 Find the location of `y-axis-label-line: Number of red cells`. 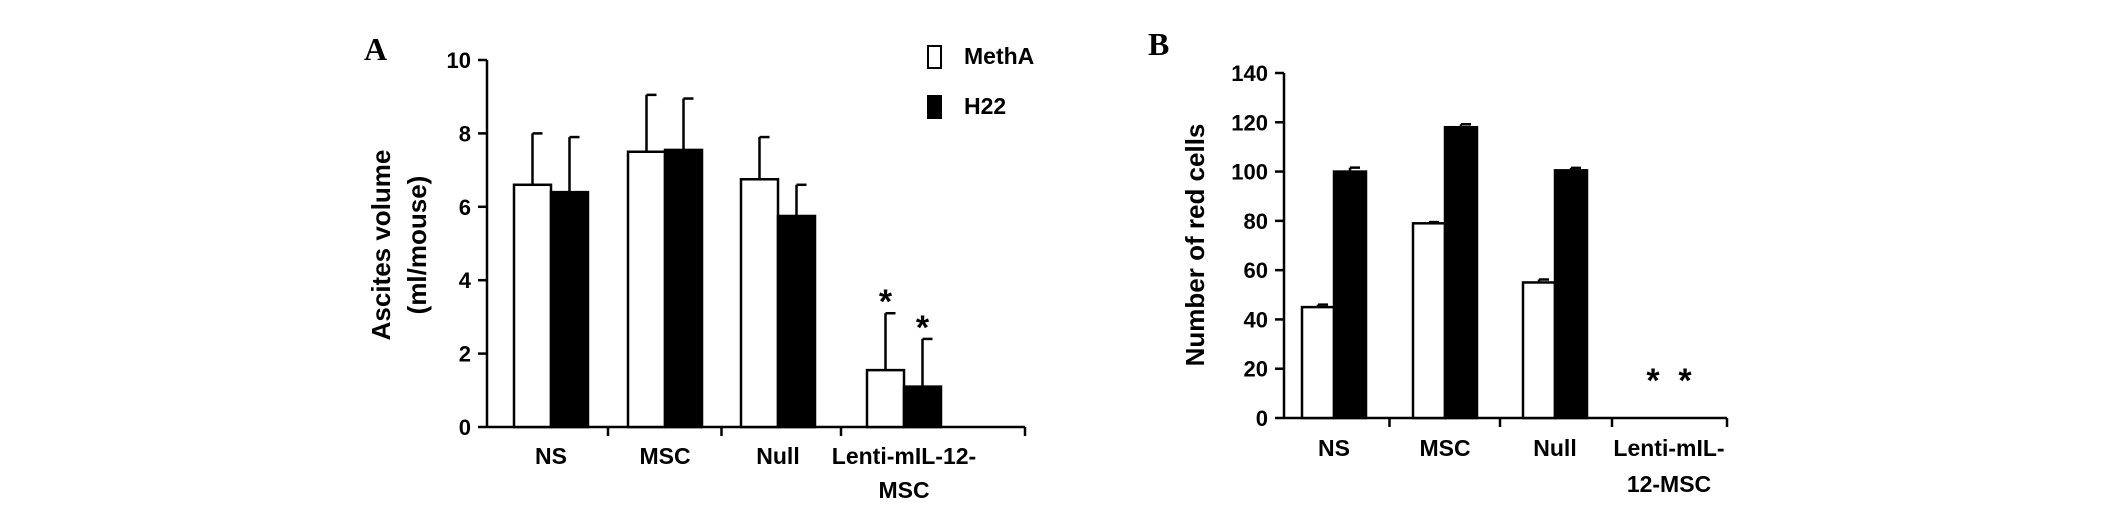

y-axis-label-line: Number of red cells is located at coordinates (1195, 245).